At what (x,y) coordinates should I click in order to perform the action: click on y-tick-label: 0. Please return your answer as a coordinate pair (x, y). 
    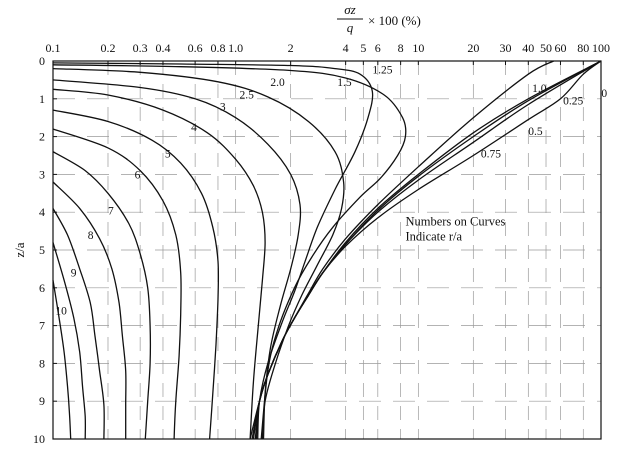
    Looking at the image, I should click on (42, 61).